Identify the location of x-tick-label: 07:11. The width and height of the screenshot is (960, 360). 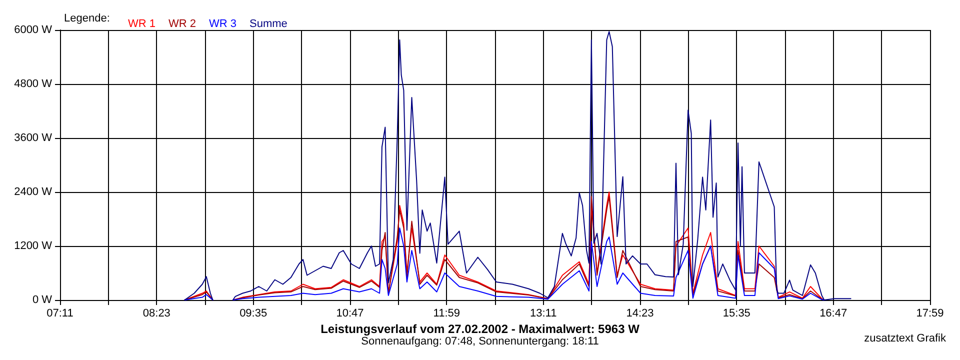
(60, 314).